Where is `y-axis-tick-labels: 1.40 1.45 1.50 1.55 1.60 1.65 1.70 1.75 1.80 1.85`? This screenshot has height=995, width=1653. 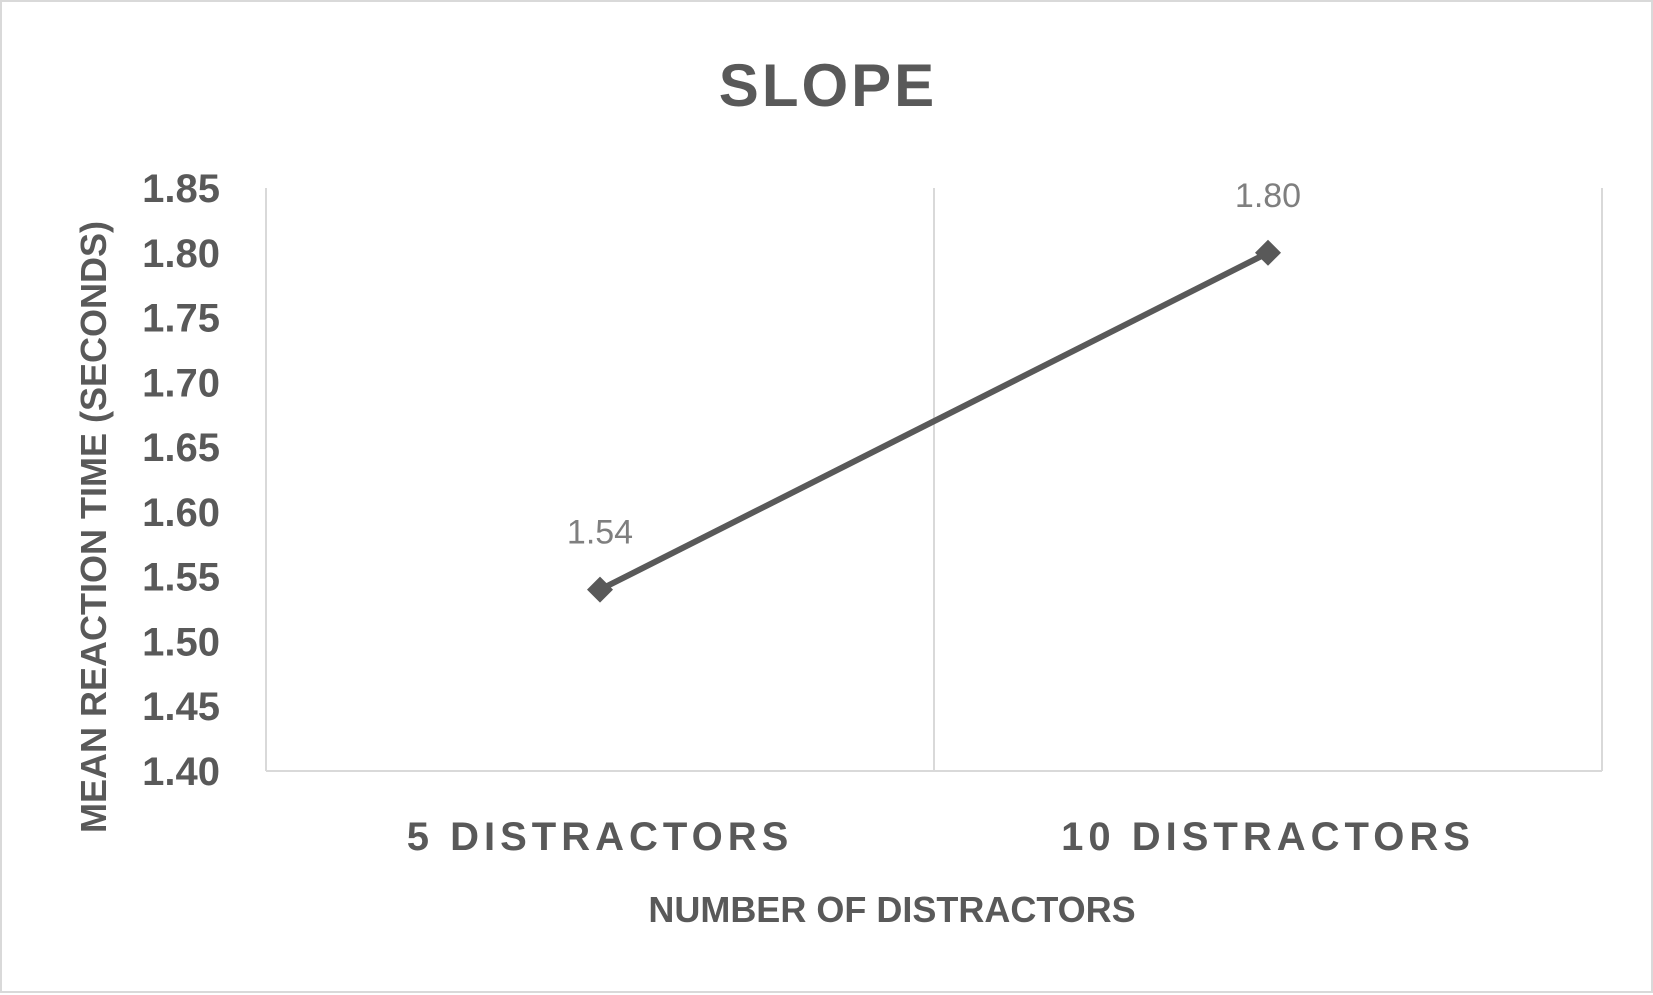 y-axis-tick-labels: 1.40 1.45 1.50 1.55 1.60 1.65 1.70 1.75 1.80 1.85 is located at coordinates (181, 480).